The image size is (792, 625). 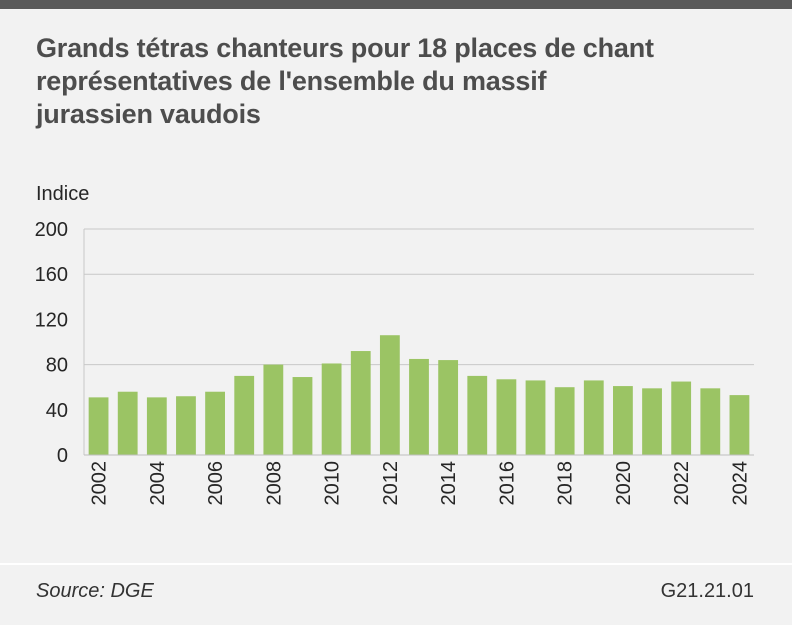 What do you see at coordinates (477, 415) in the screenshot?
I see `bar-2015` at bounding box center [477, 415].